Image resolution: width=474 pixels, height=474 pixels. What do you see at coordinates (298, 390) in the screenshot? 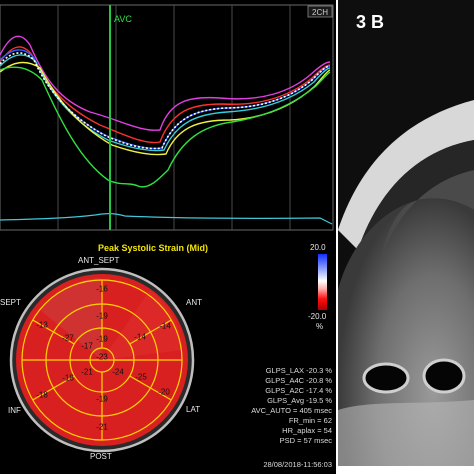
I see `stat-glps-a2c: GLPS_A2C -17.4 %` at bounding box center [298, 390].